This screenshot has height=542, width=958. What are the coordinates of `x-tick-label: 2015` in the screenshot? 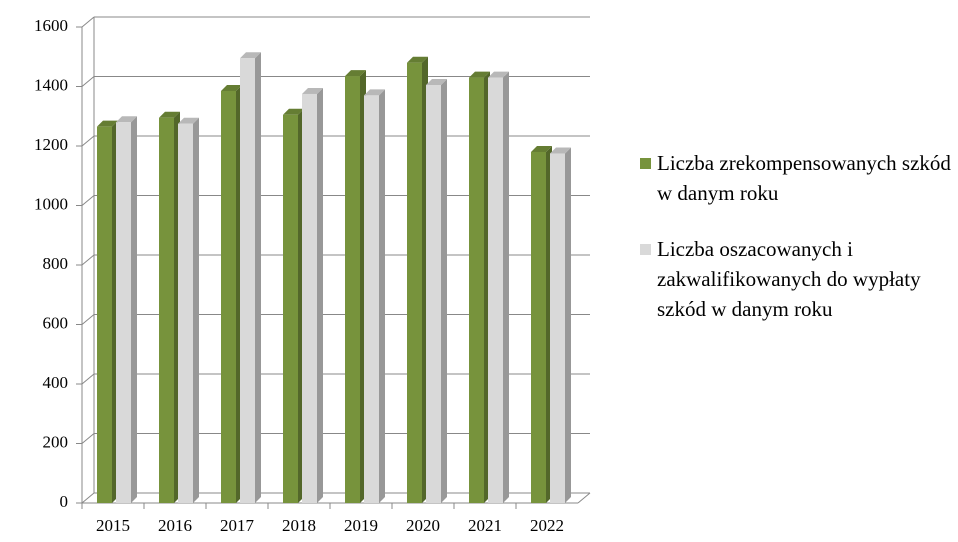 It's located at (113, 525).